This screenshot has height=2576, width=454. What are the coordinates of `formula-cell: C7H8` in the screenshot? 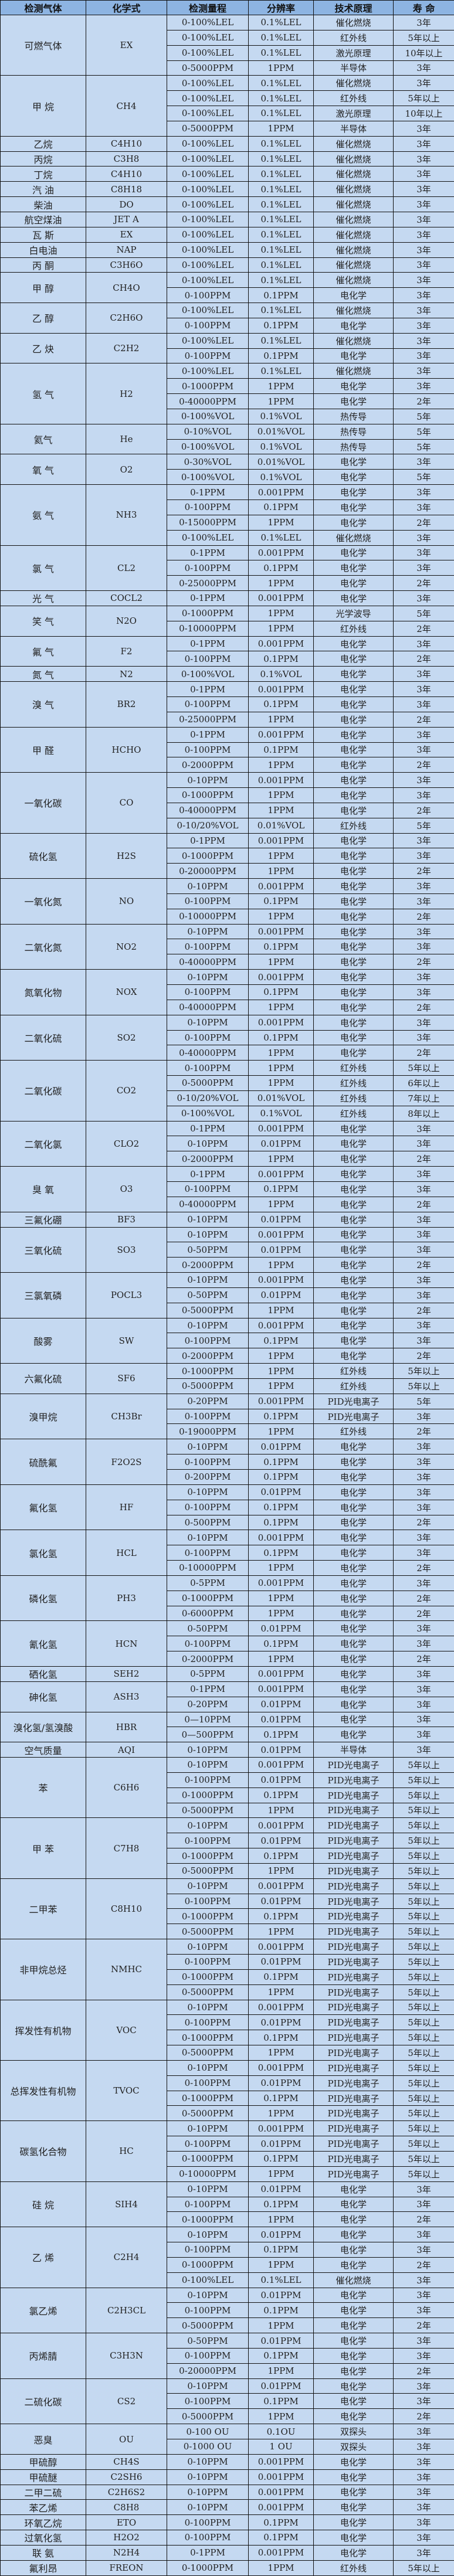 It's located at (126, 1848).